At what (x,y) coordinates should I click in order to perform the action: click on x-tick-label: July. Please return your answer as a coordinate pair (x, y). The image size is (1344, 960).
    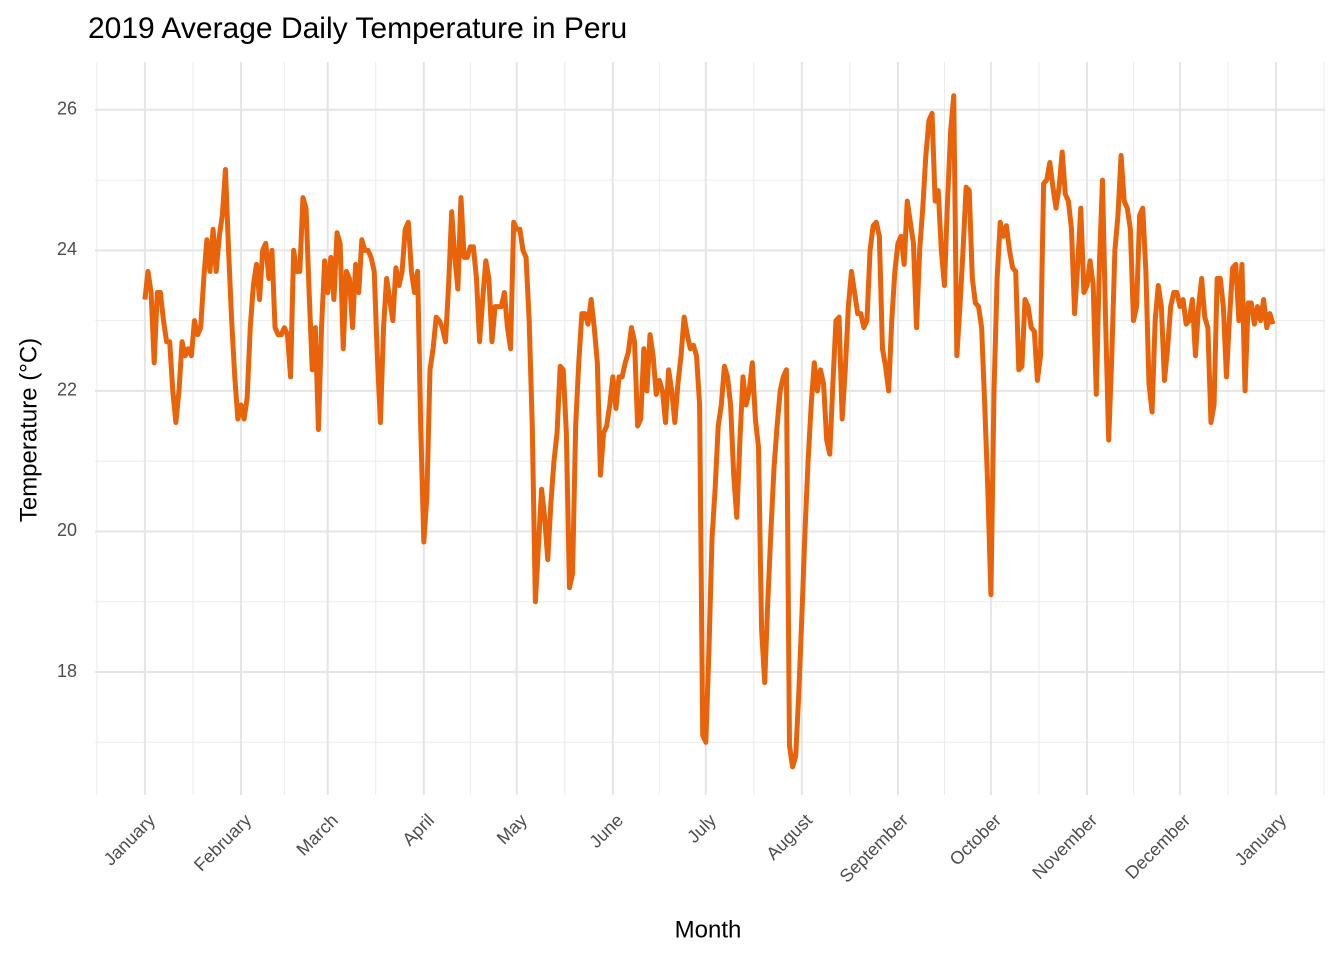
    Looking at the image, I should click on (701, 828).